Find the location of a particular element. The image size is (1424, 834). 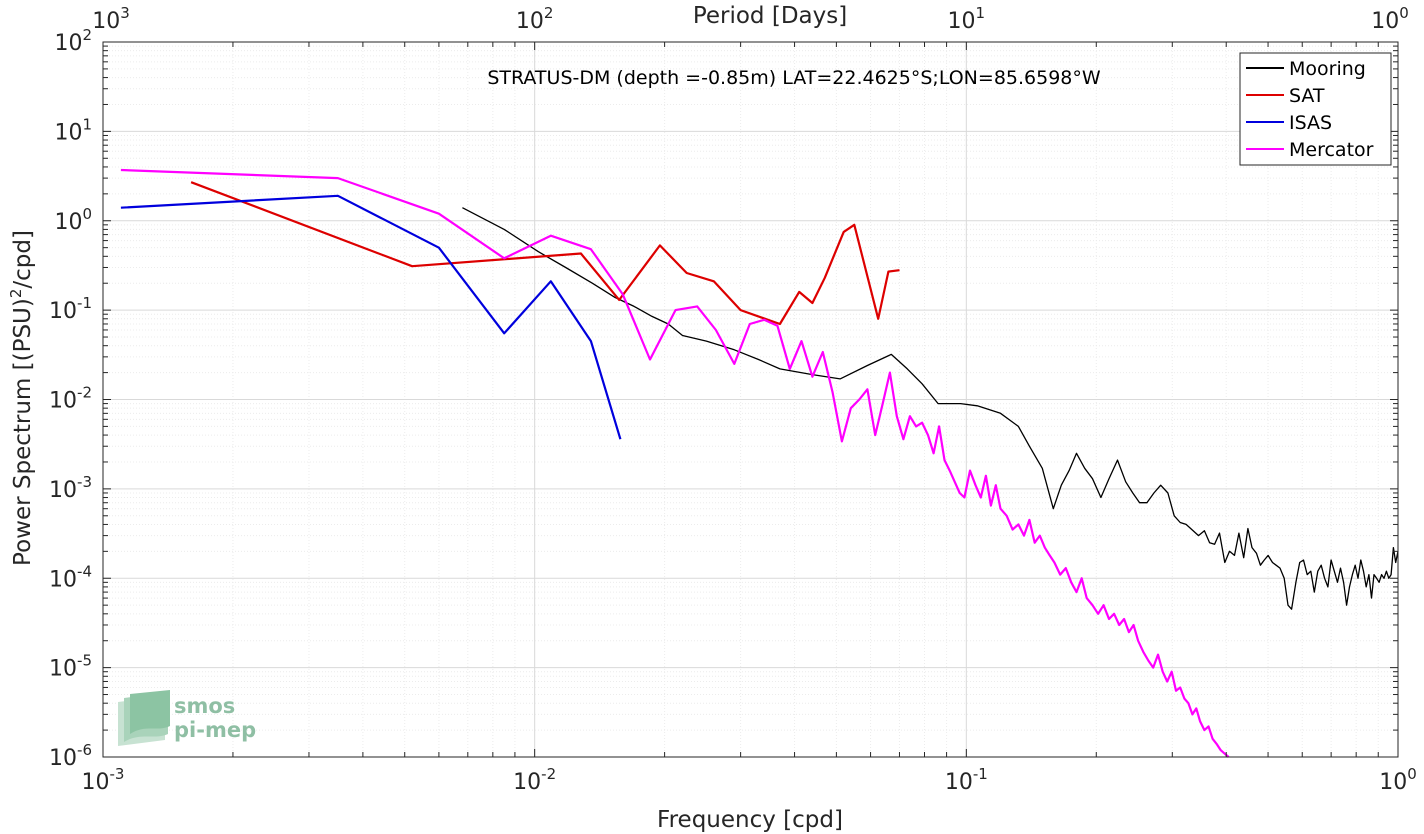

legend: Mooring SAT ISAS Mercator is located at coordinates (1315, 109).